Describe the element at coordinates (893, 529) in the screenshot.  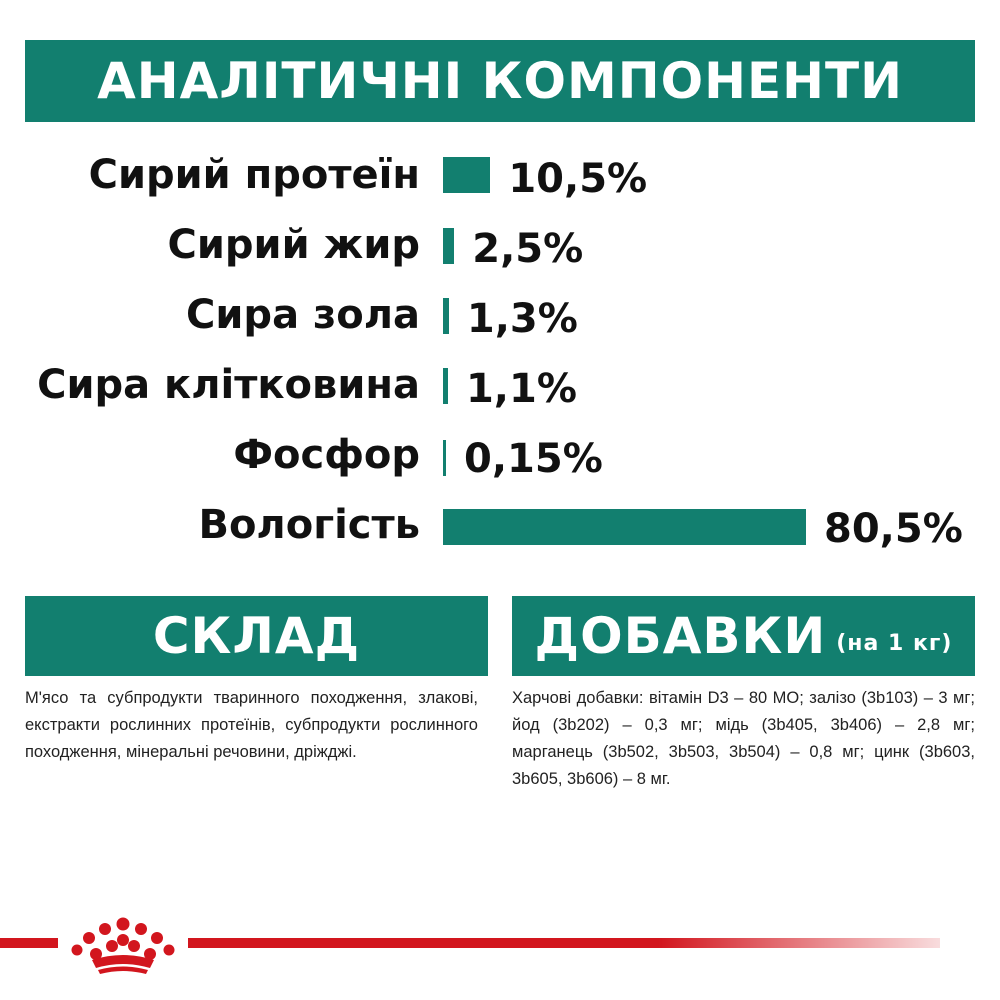
I see `component-value: 80,5%` at that location.